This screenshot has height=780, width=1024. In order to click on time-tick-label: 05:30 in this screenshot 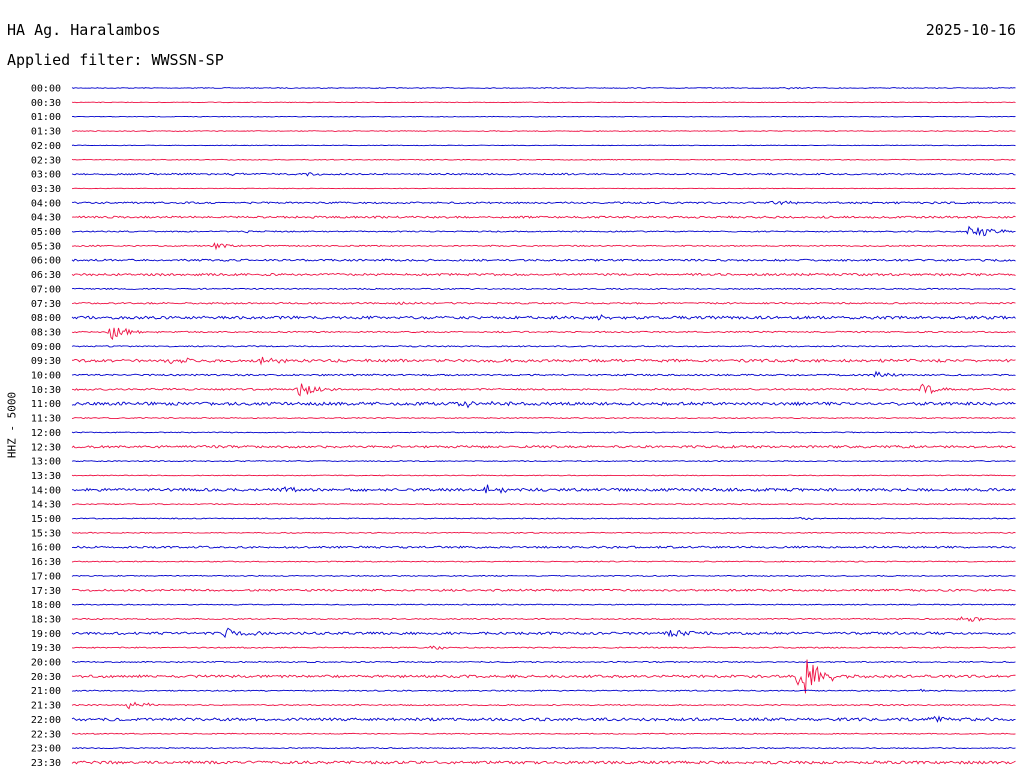, I will do `click(46, 246)`.